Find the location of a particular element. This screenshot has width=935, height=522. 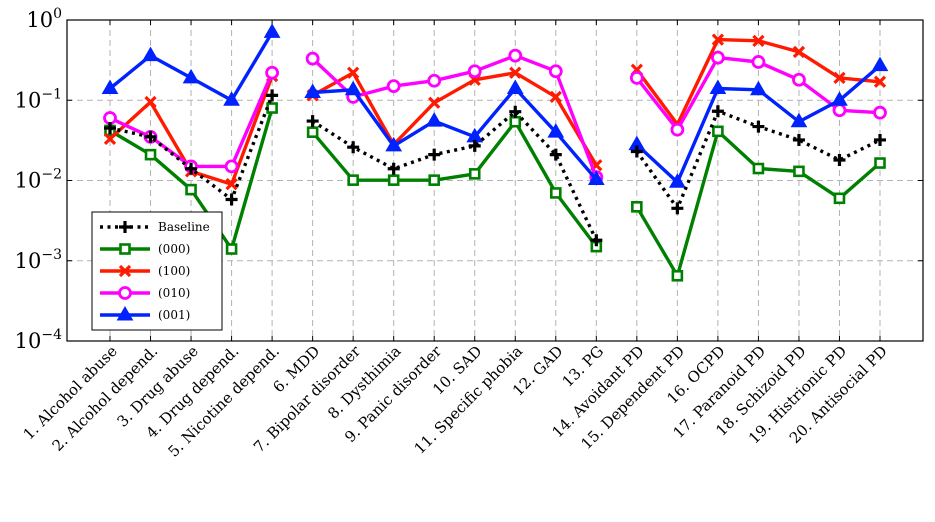

legend-label: (000) is located at coordinates (174, 249).